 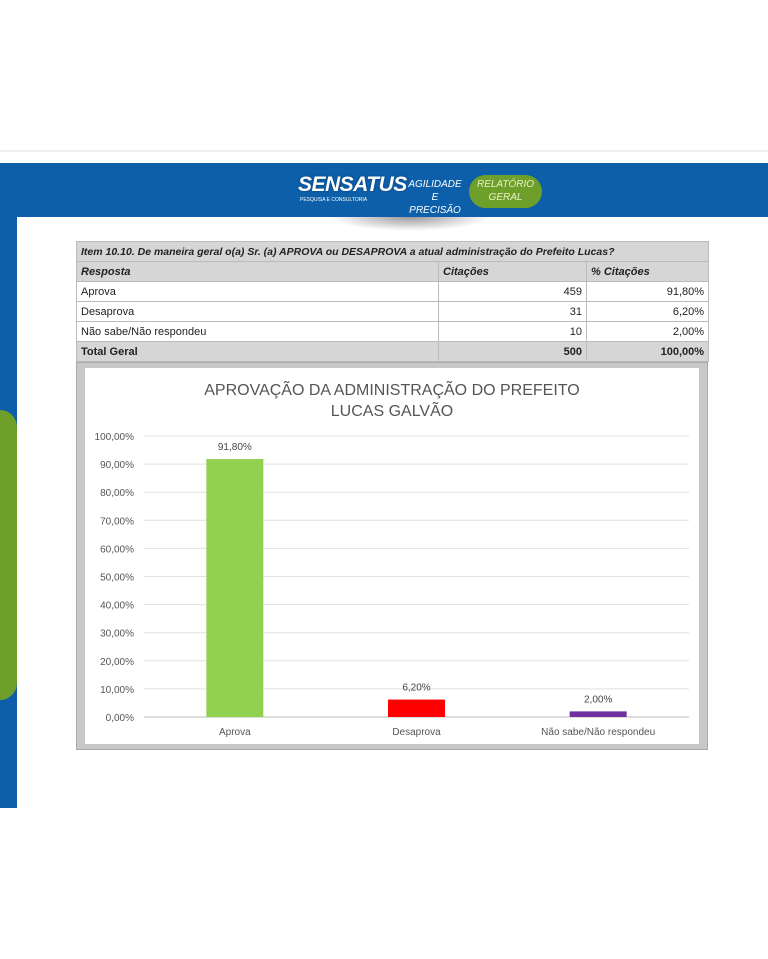 What do you see at coordinates (117, 493) in the screenshot?
I see `y-tick-label: 80,00%` at bounding box center [117, 493].